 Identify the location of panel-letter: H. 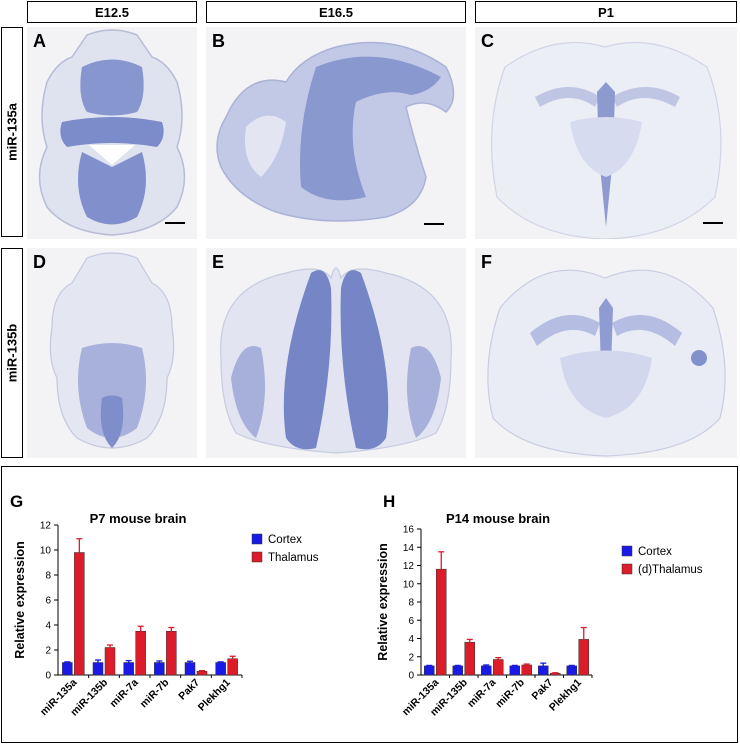
(389, 501).